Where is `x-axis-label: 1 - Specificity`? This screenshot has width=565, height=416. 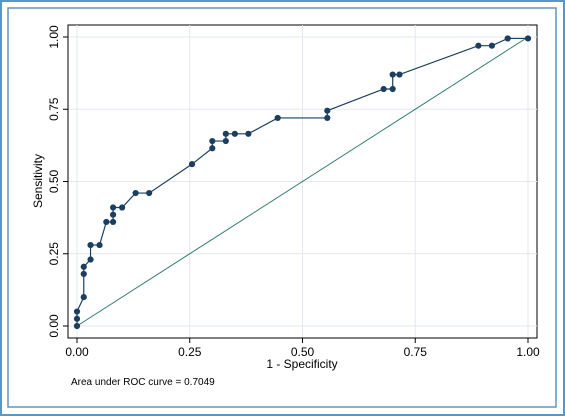 x-axis-label: 1 - Specificity is located at coordinates (301, 364).